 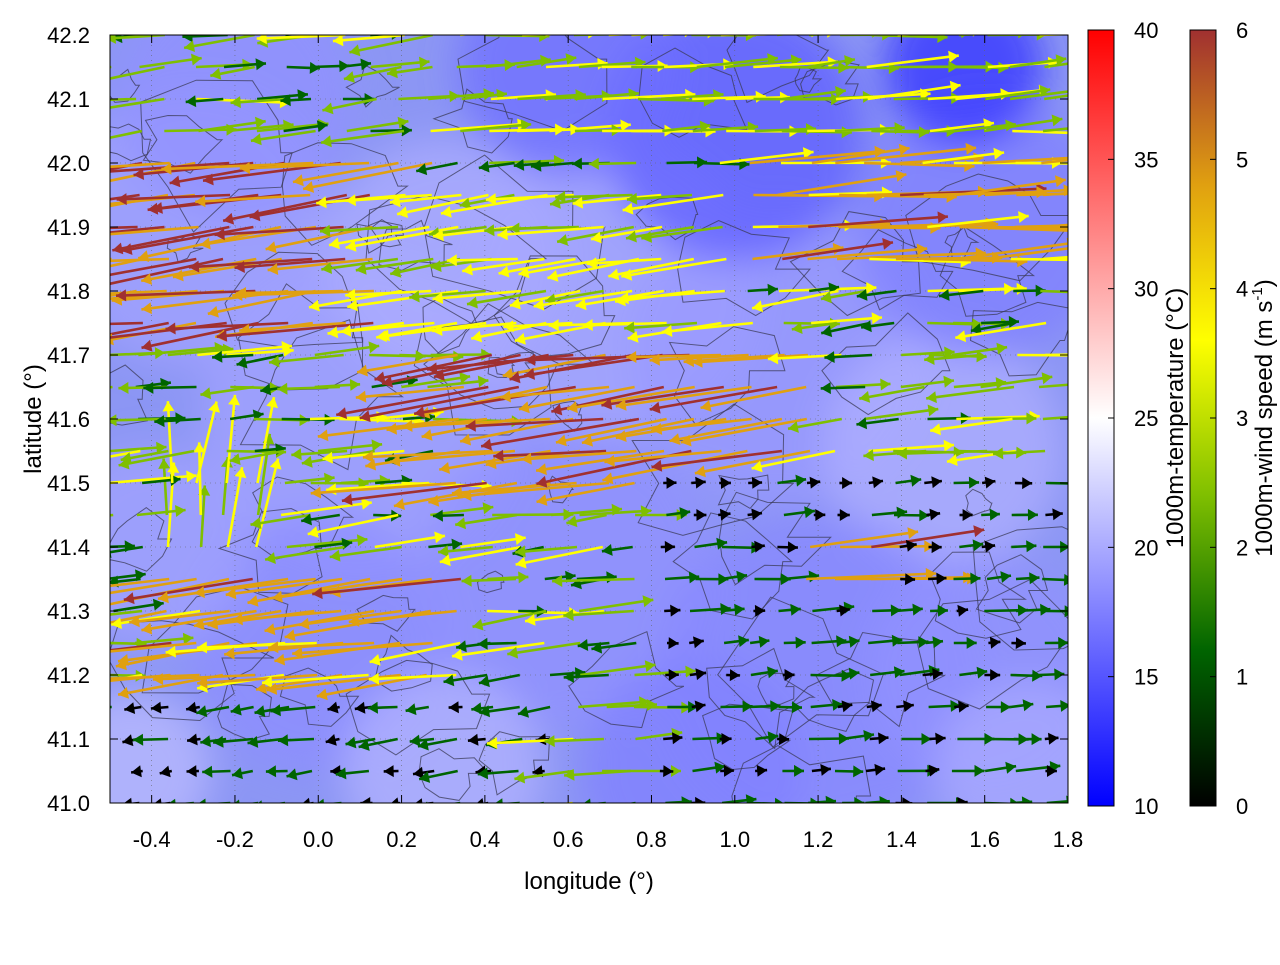 What do you see at coordinates (1264, 429) in the screenshot?
I see `wind-colorbar-label-main: 1000m-wind speed (m s` at bounding box center [1264, 429].